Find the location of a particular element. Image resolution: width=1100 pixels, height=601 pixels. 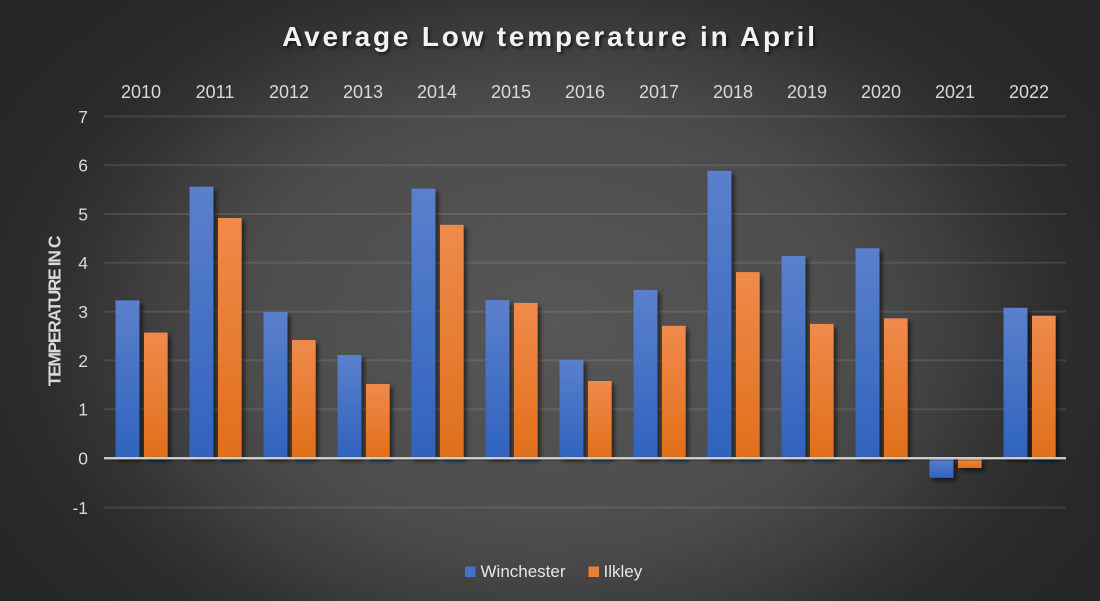

svg-text: 4 is located at coordinates (83, 263).